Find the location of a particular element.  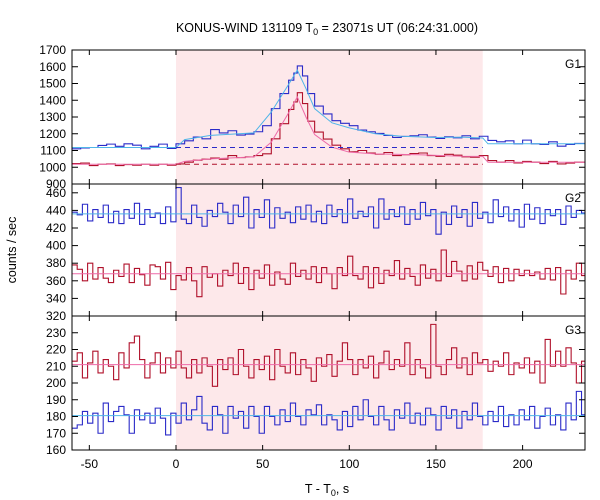

title-rest: = 23071s UT (06:24:31.000) is located at coordinates (398, 28).